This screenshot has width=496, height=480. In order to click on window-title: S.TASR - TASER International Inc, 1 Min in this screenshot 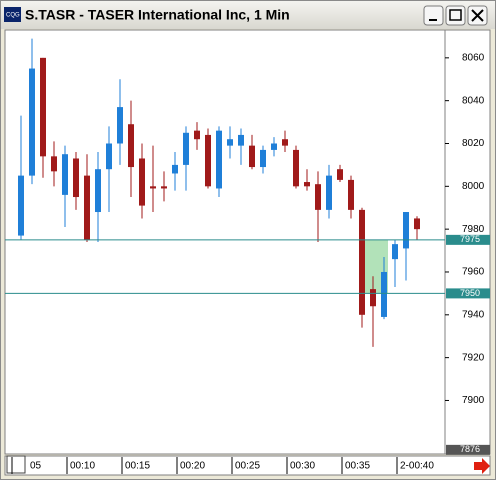, I will do `click(157, 15)`.